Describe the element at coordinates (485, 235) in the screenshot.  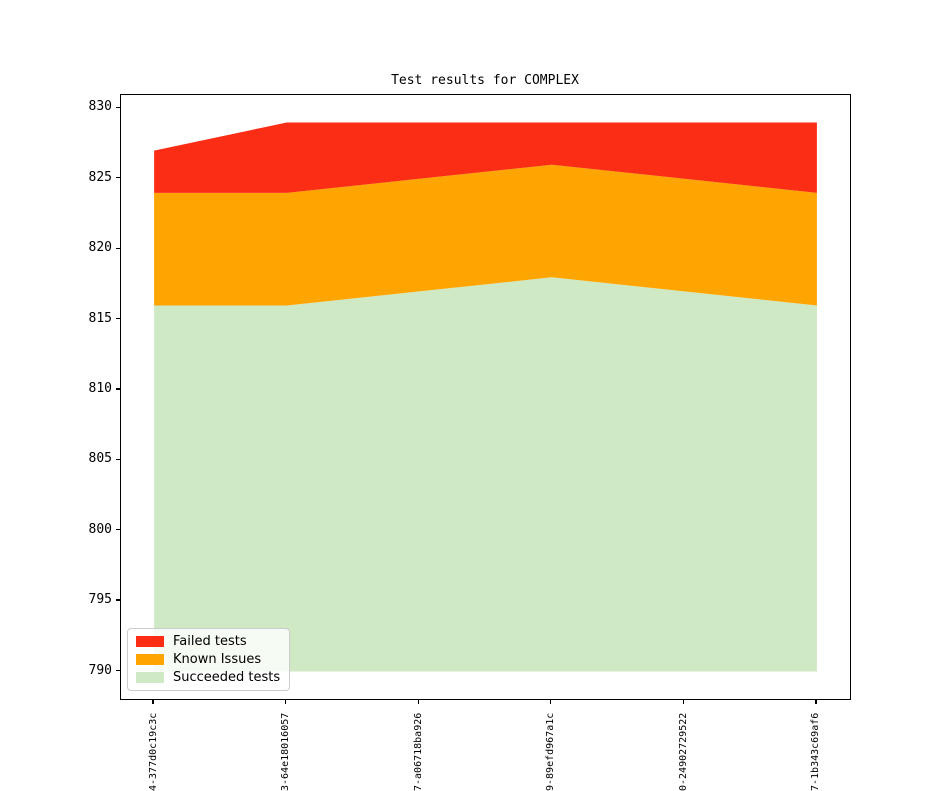
I see `area-known-issues` at that location.